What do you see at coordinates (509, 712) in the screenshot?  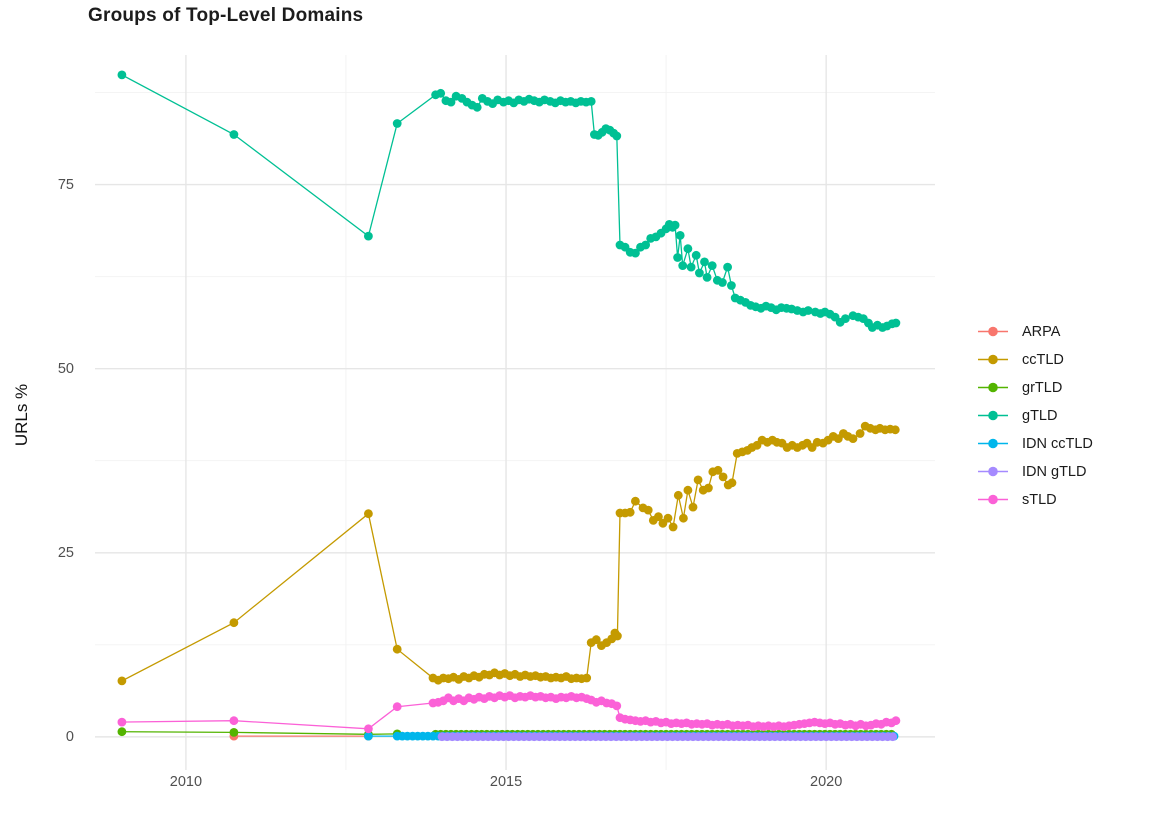 I see `series-stld` at bounding box center [509, 712].